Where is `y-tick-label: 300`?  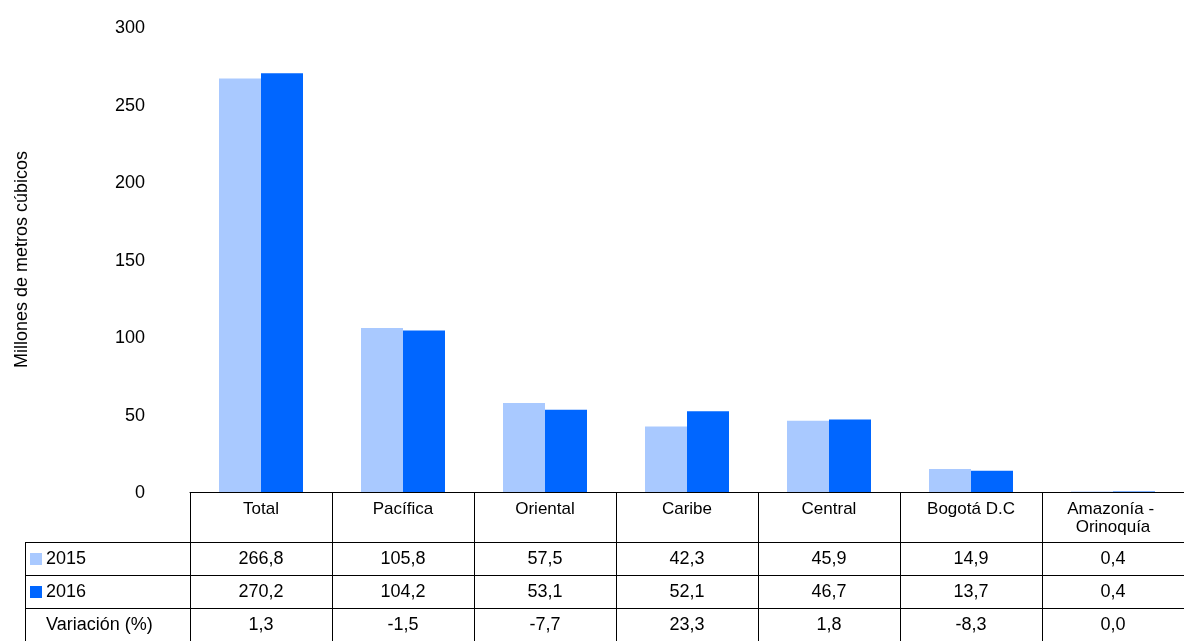 y-tick-label: 300 is located at coordinates (129, 27).